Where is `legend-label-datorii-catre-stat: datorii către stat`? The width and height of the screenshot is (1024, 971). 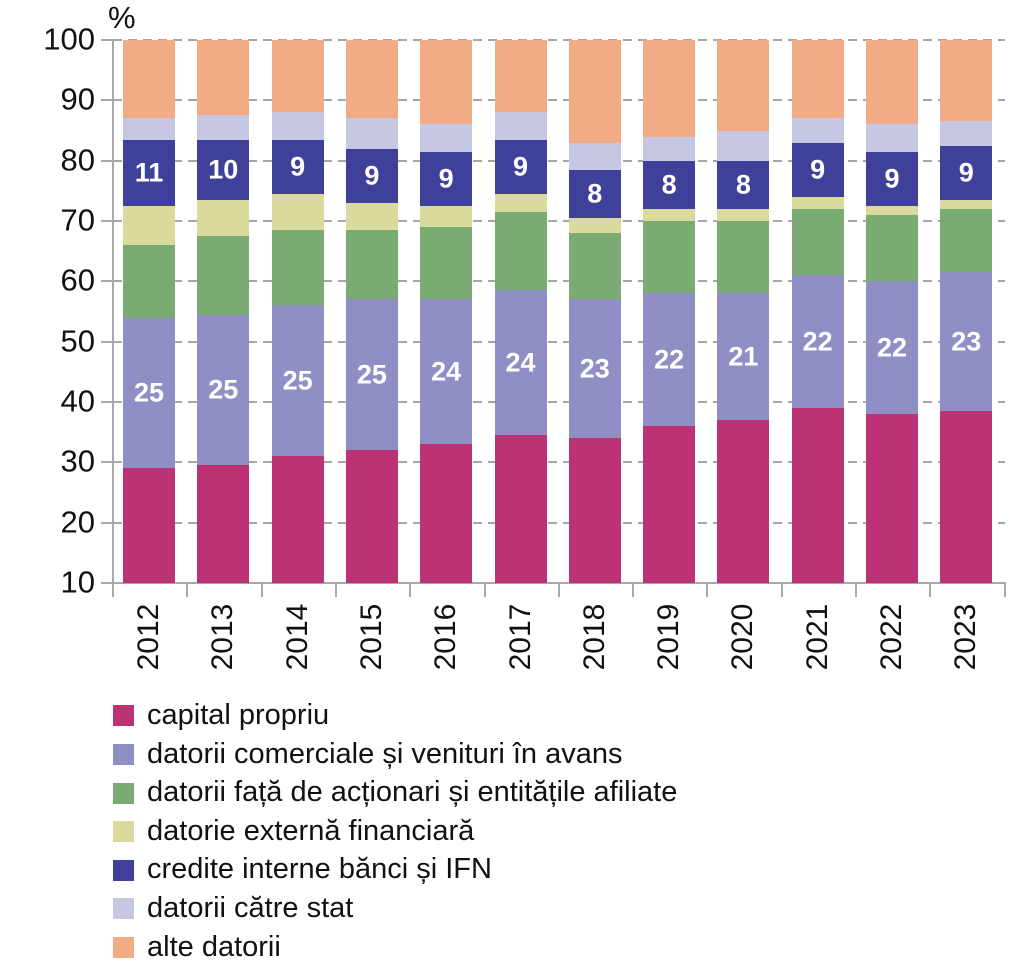
legend-label-datorii-catre-stat: datorii către stat is located at coordinates (250, 908).